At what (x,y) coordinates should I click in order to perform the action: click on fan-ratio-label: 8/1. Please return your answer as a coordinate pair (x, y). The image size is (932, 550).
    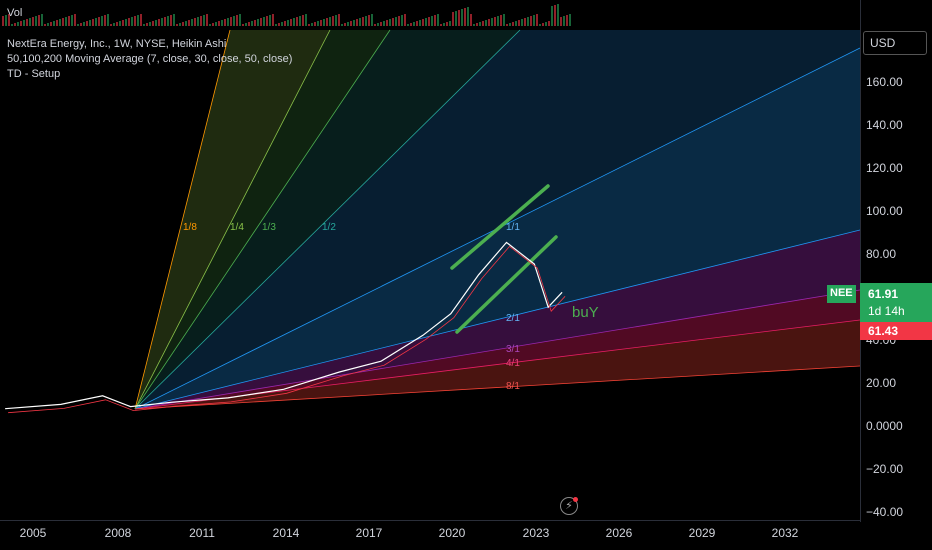
    Looking at the image, I should click on (513, 386).